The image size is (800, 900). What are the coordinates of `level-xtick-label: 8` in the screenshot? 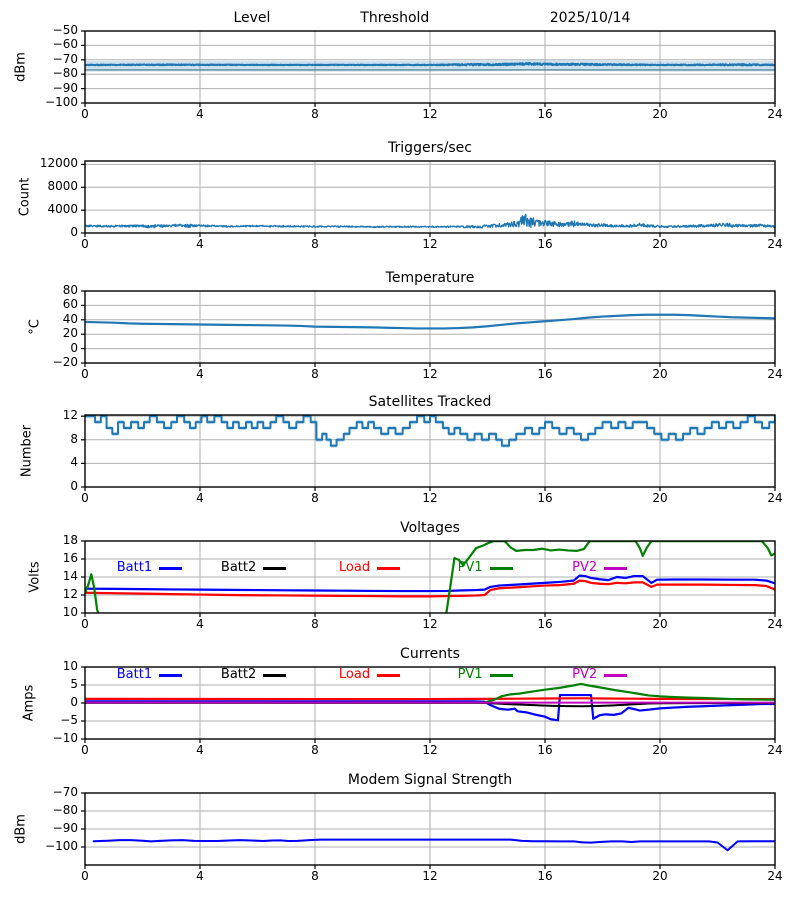 It's located at (315, 114).